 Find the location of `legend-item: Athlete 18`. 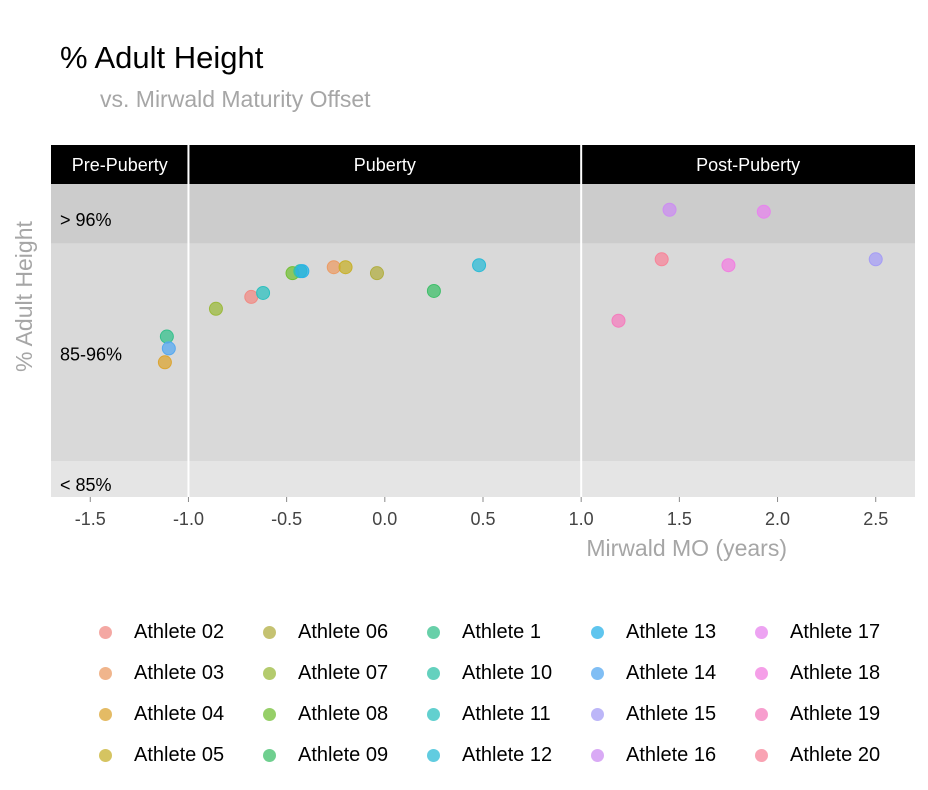

legend-item: Athlete 18 is located at coordinates (828, 673).